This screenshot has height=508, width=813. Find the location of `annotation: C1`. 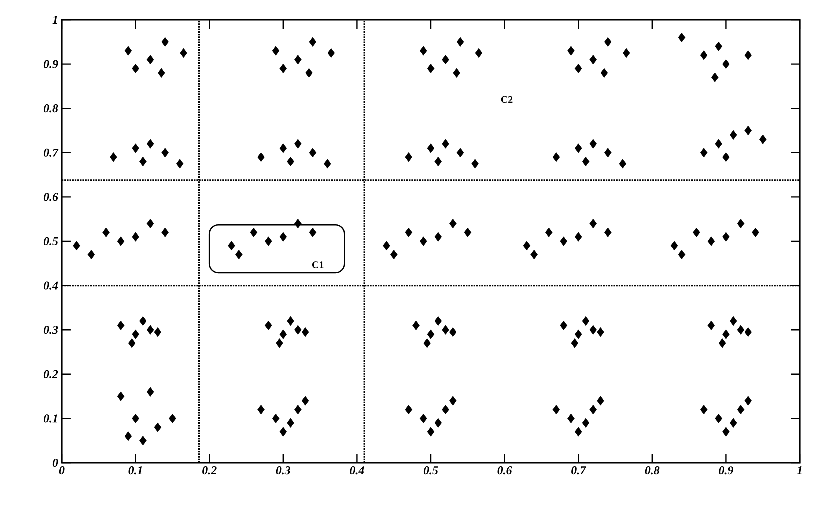

annotation: C1 is located at coordinates (318, 265).